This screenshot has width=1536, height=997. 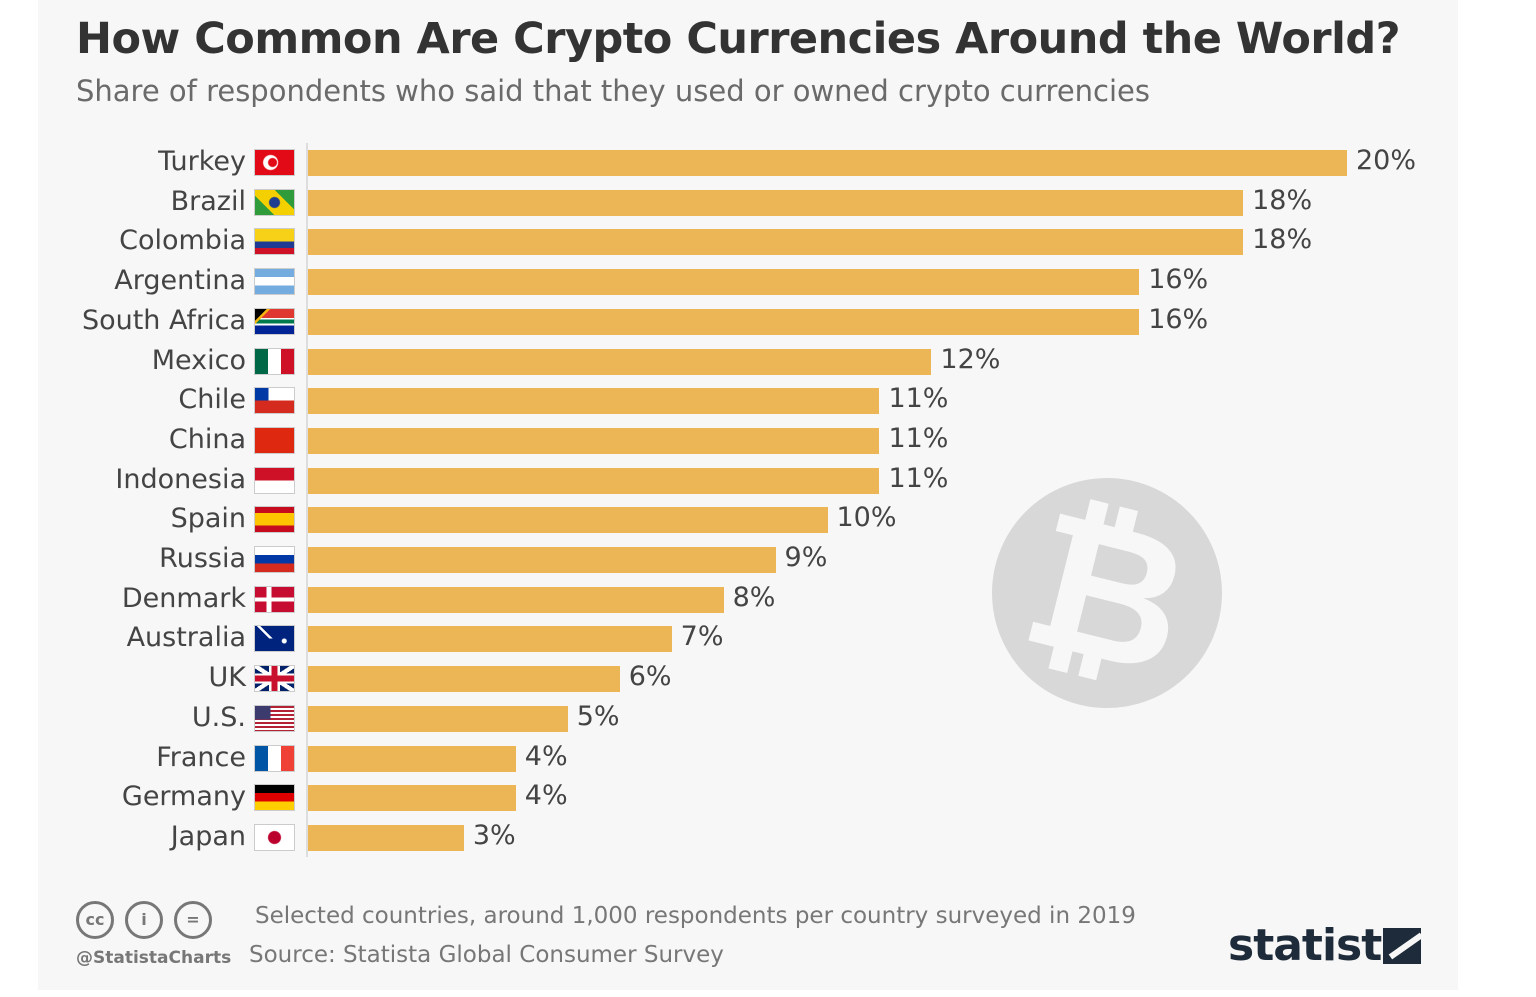 I want to click on bar-row: Russia 9%, so click(x=768, y=558).